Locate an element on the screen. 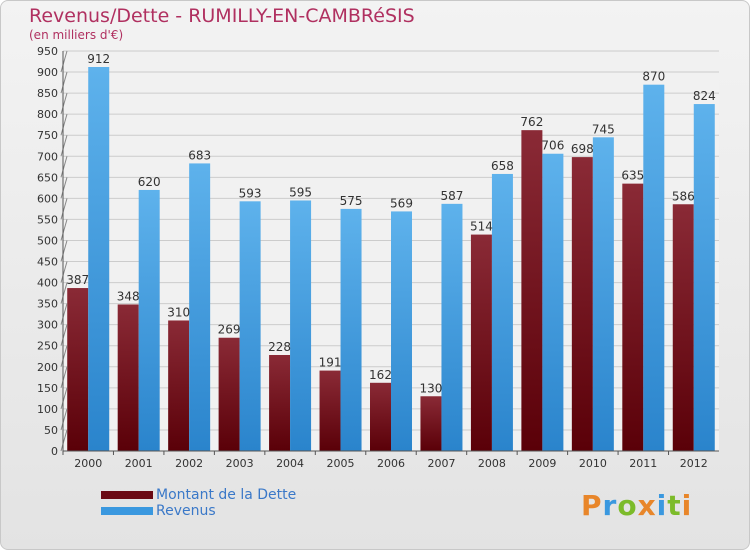 The width and height of the screenshot is (750, 550). x-tick-label-2007: 2007 is located at coordinates (441, 463).